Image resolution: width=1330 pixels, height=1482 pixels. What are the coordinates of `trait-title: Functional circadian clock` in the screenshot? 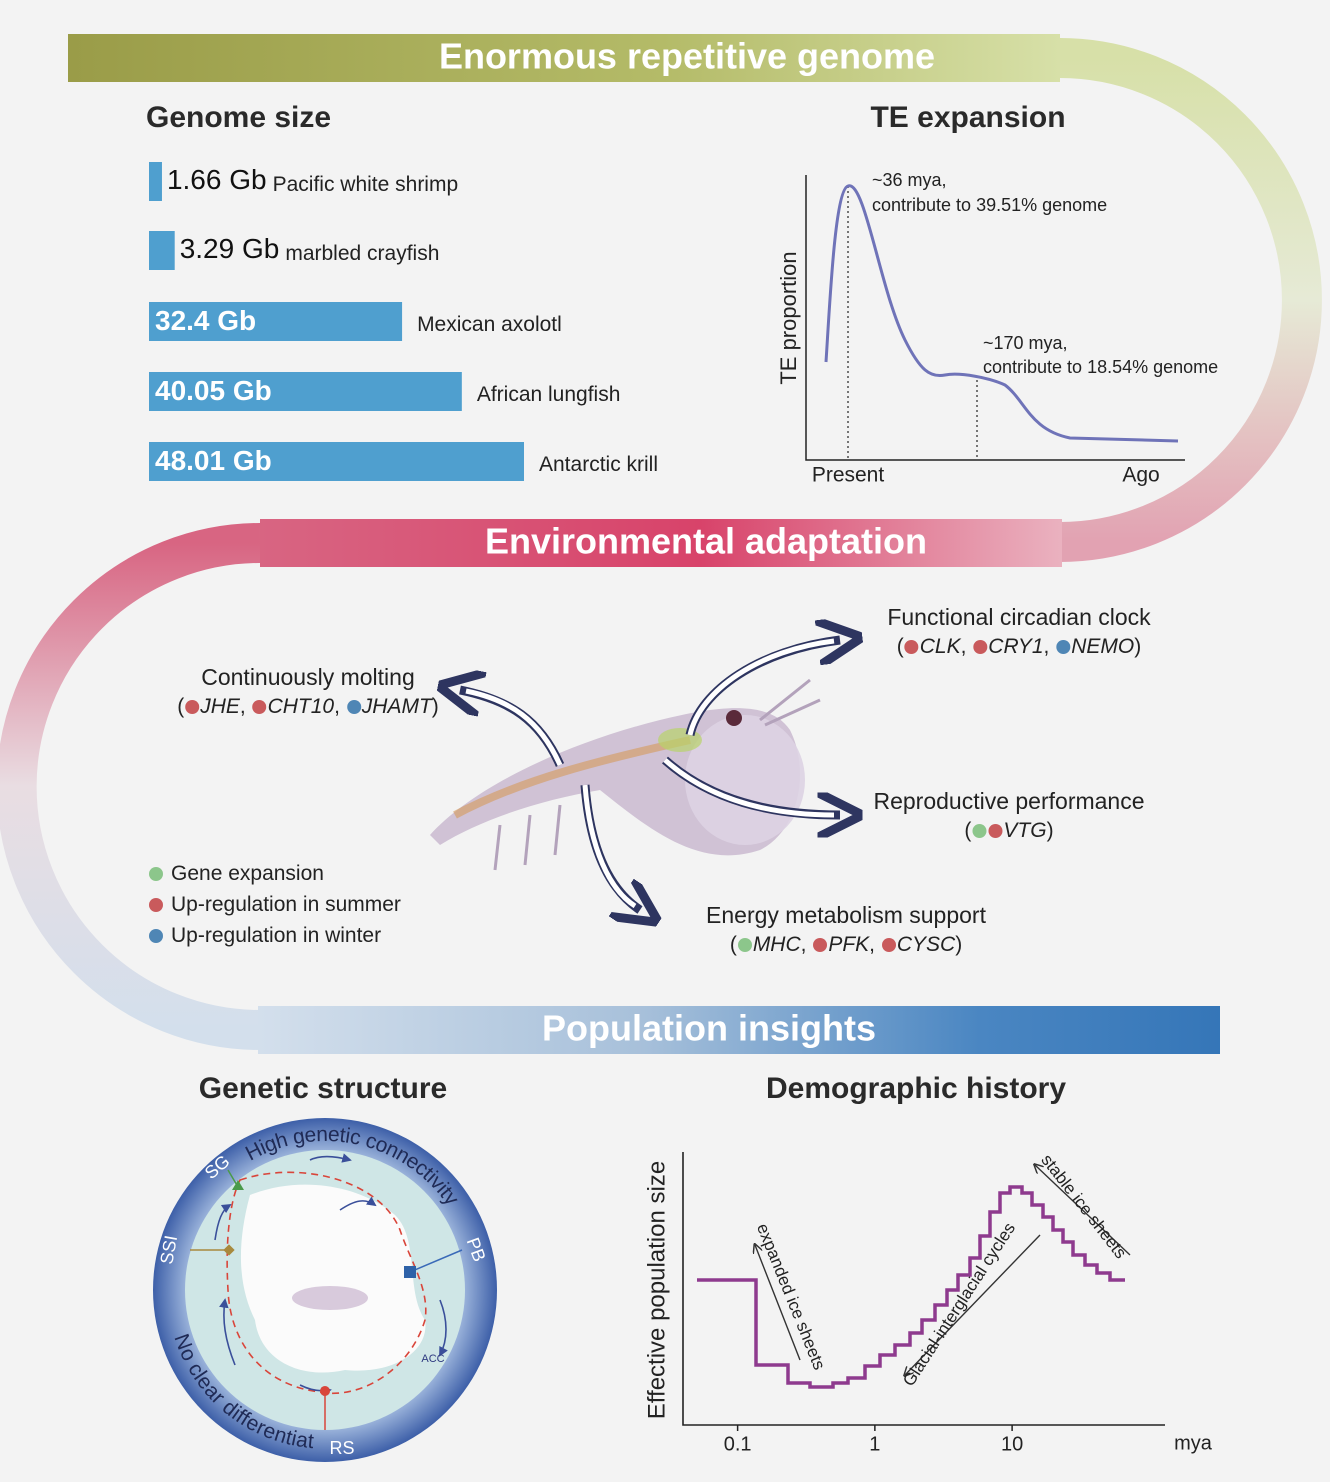 It's located at (1019, 617).